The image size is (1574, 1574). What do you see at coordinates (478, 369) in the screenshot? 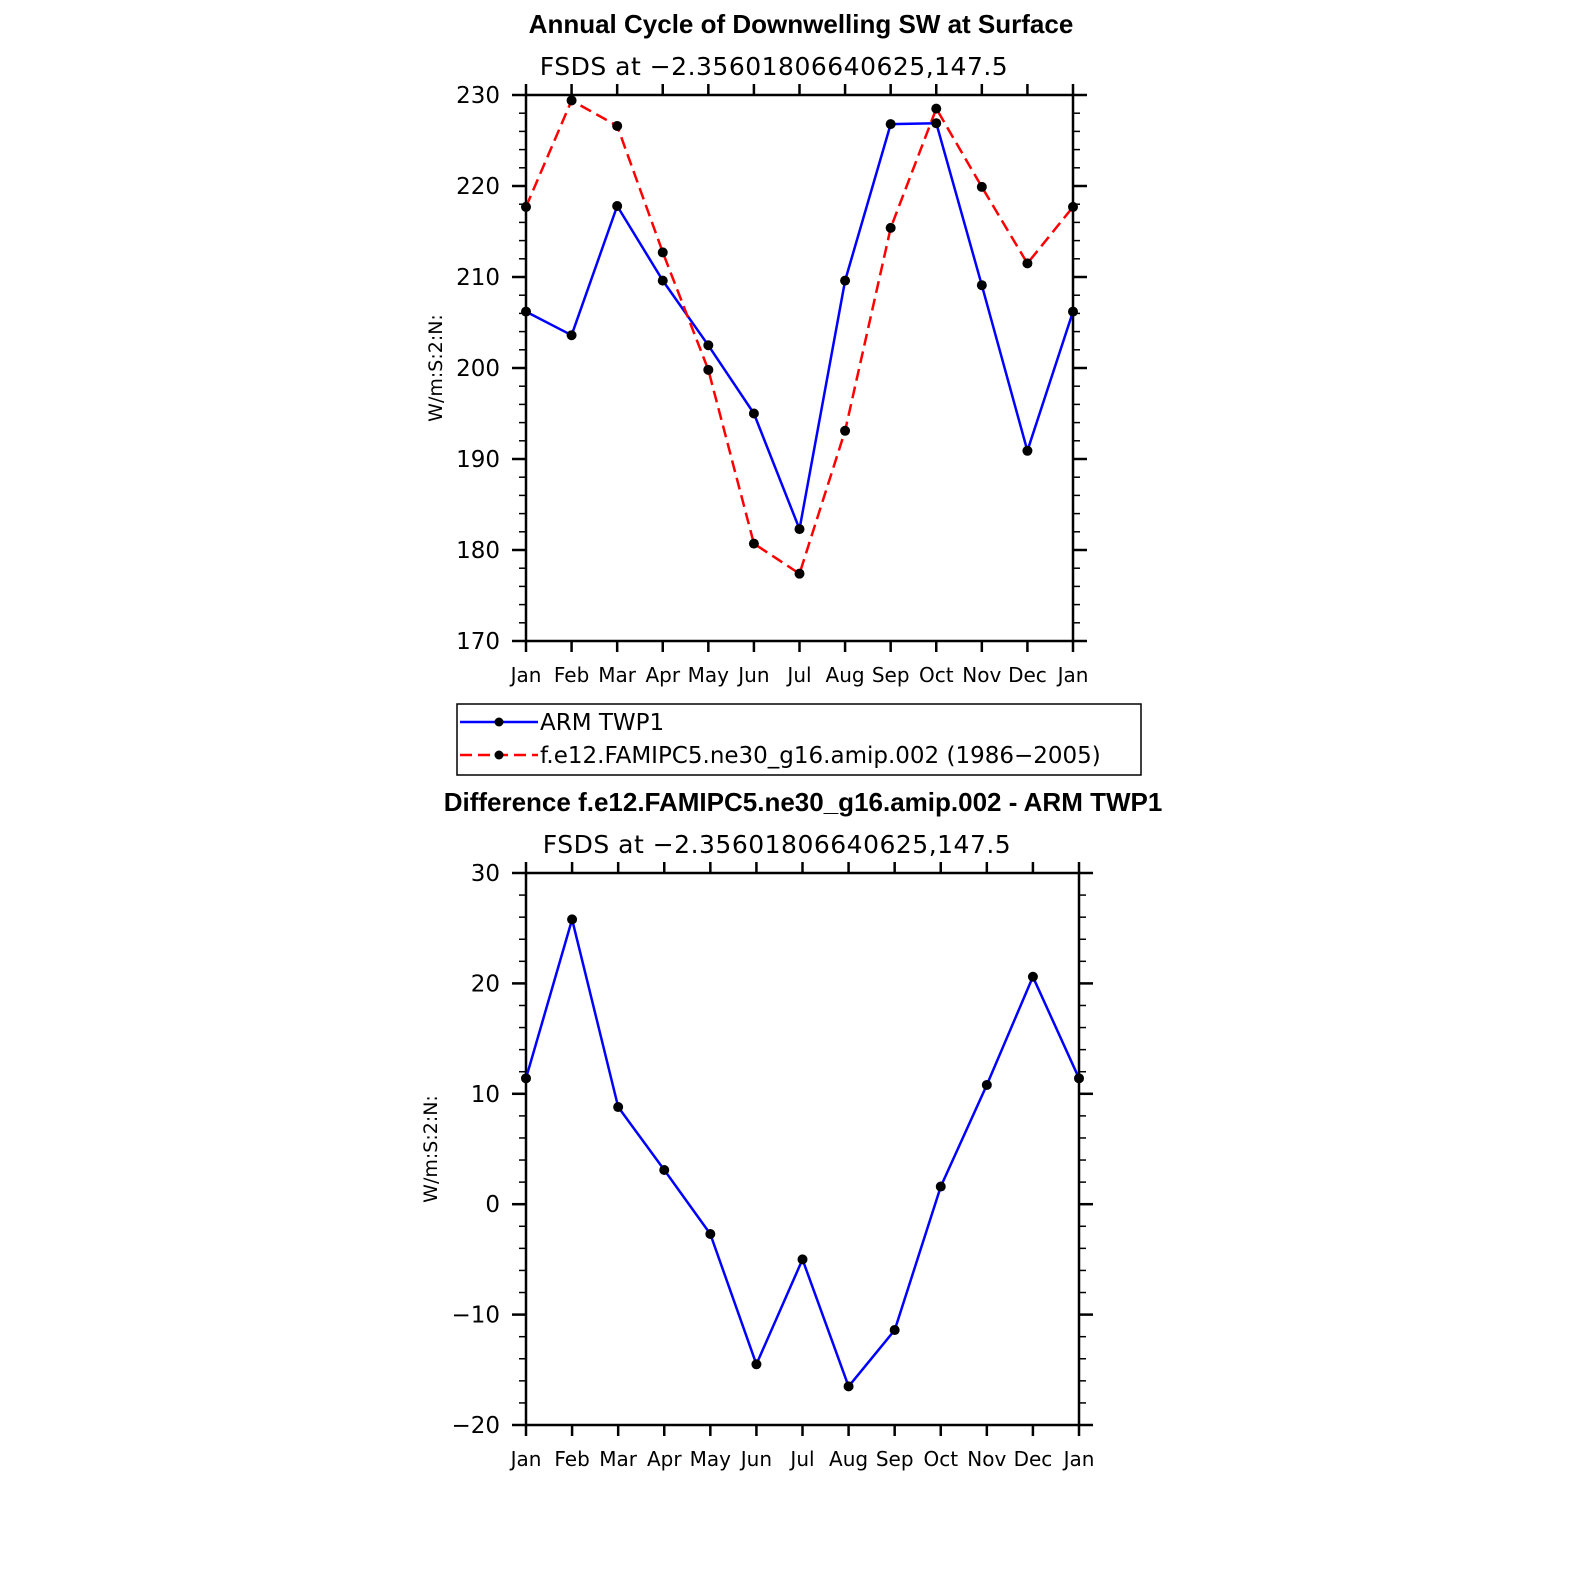
I see `y-tick-label: 200` at bounding box center [478, 369].